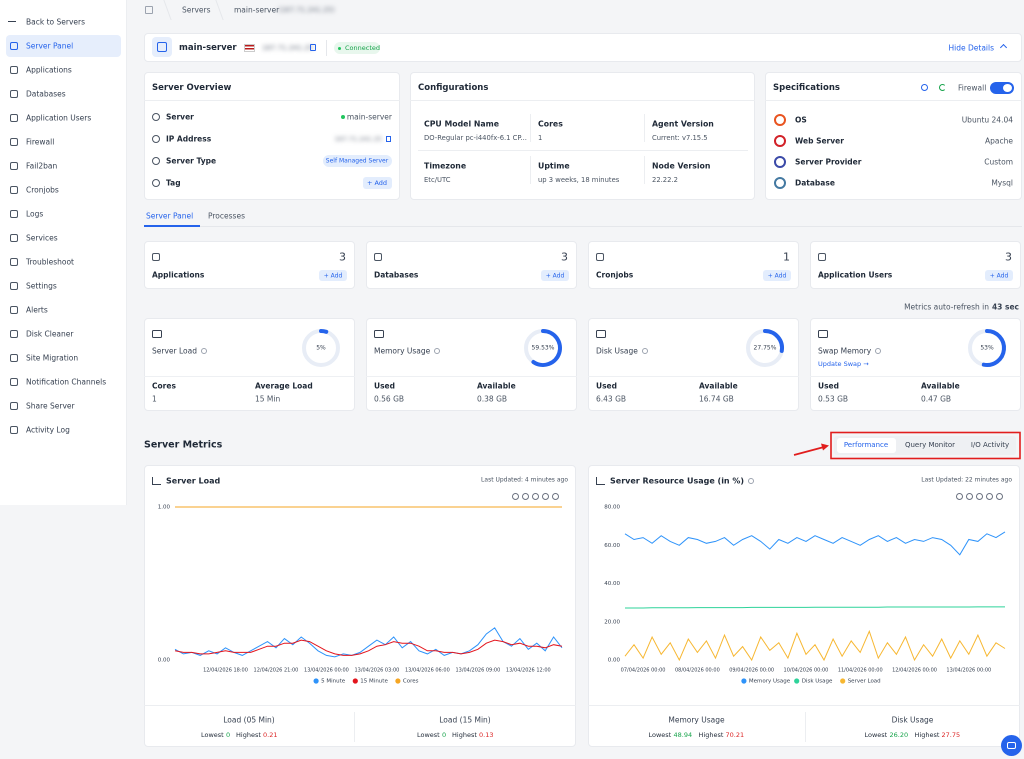  I want to click on nav-item: Activity Log, so click(48, 430).